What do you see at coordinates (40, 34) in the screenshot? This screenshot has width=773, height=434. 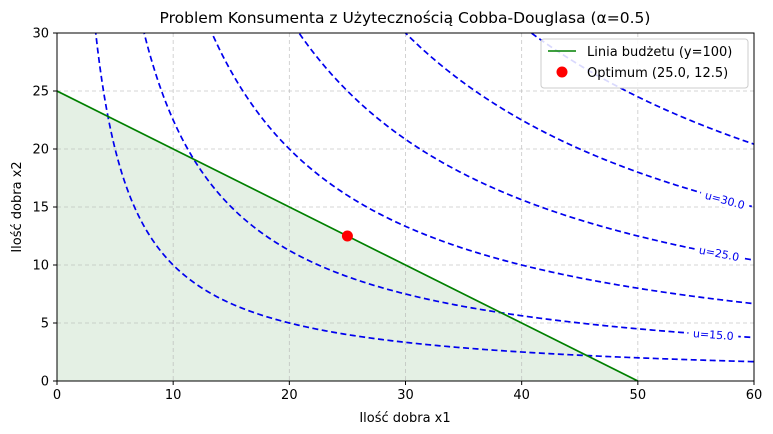 I see `y-tick-label: 30` at bounding box center [40, 34].